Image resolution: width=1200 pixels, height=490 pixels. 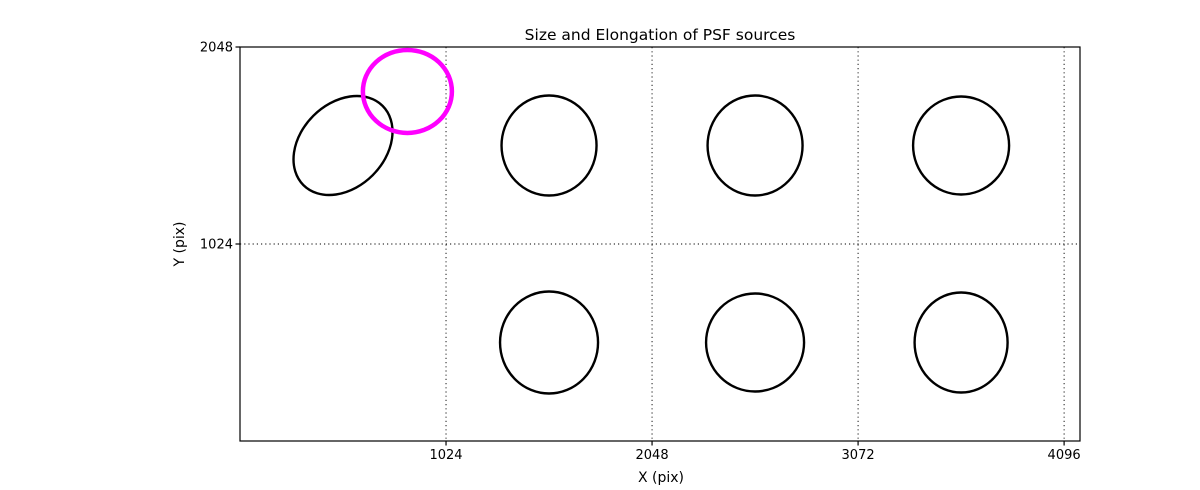 I want to click on y-axis-label: Y (pix), so click(x=180, y=245).